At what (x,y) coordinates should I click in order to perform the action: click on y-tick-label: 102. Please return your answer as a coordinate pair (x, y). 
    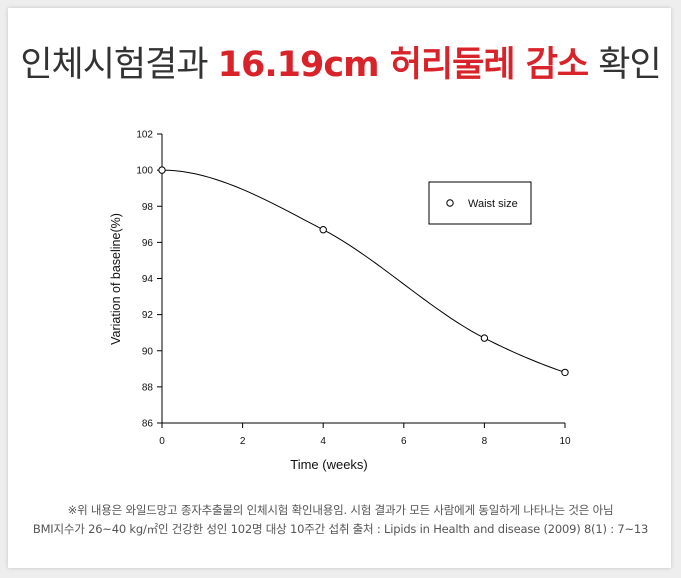
    Looking at the image, I should click on (144, 135).